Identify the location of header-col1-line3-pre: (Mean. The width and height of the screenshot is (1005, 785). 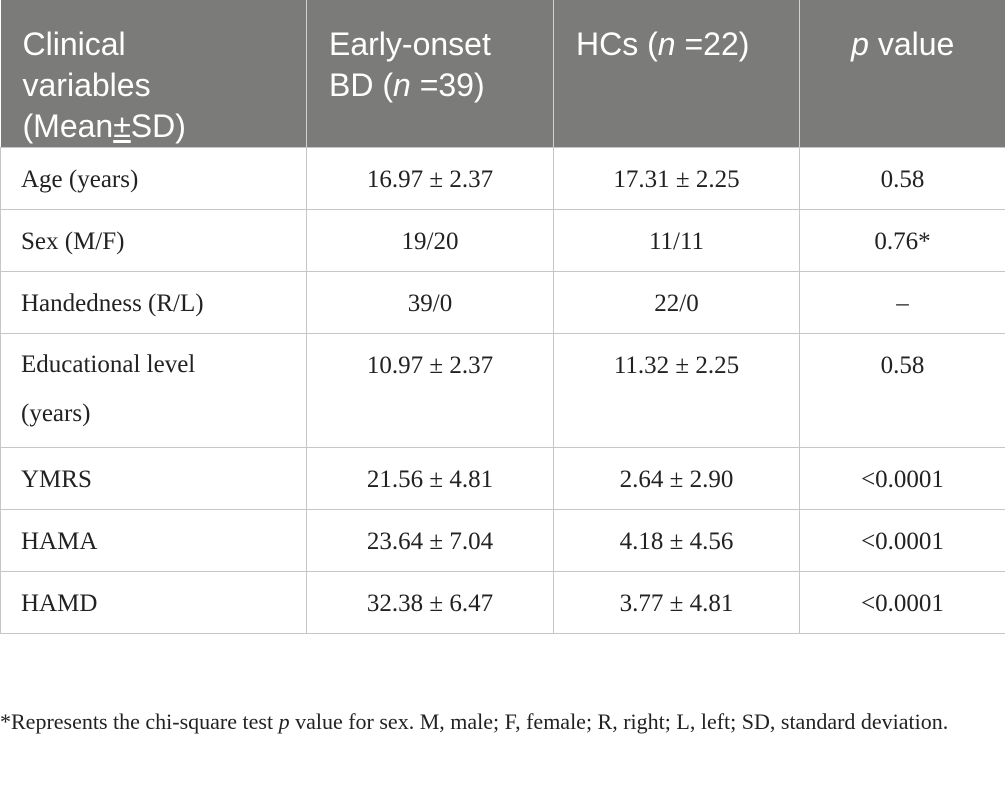
(68, 126).